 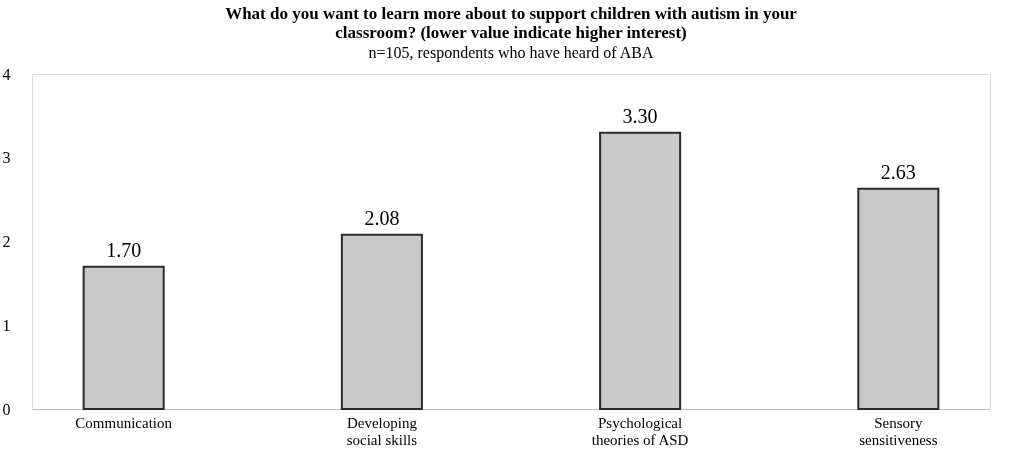 What do you see at coordinates (511, 53) in the screenshot?
I see `chart-subtitle: n=105, respondents who have heard of ABA` at bounding box center [511, 53].